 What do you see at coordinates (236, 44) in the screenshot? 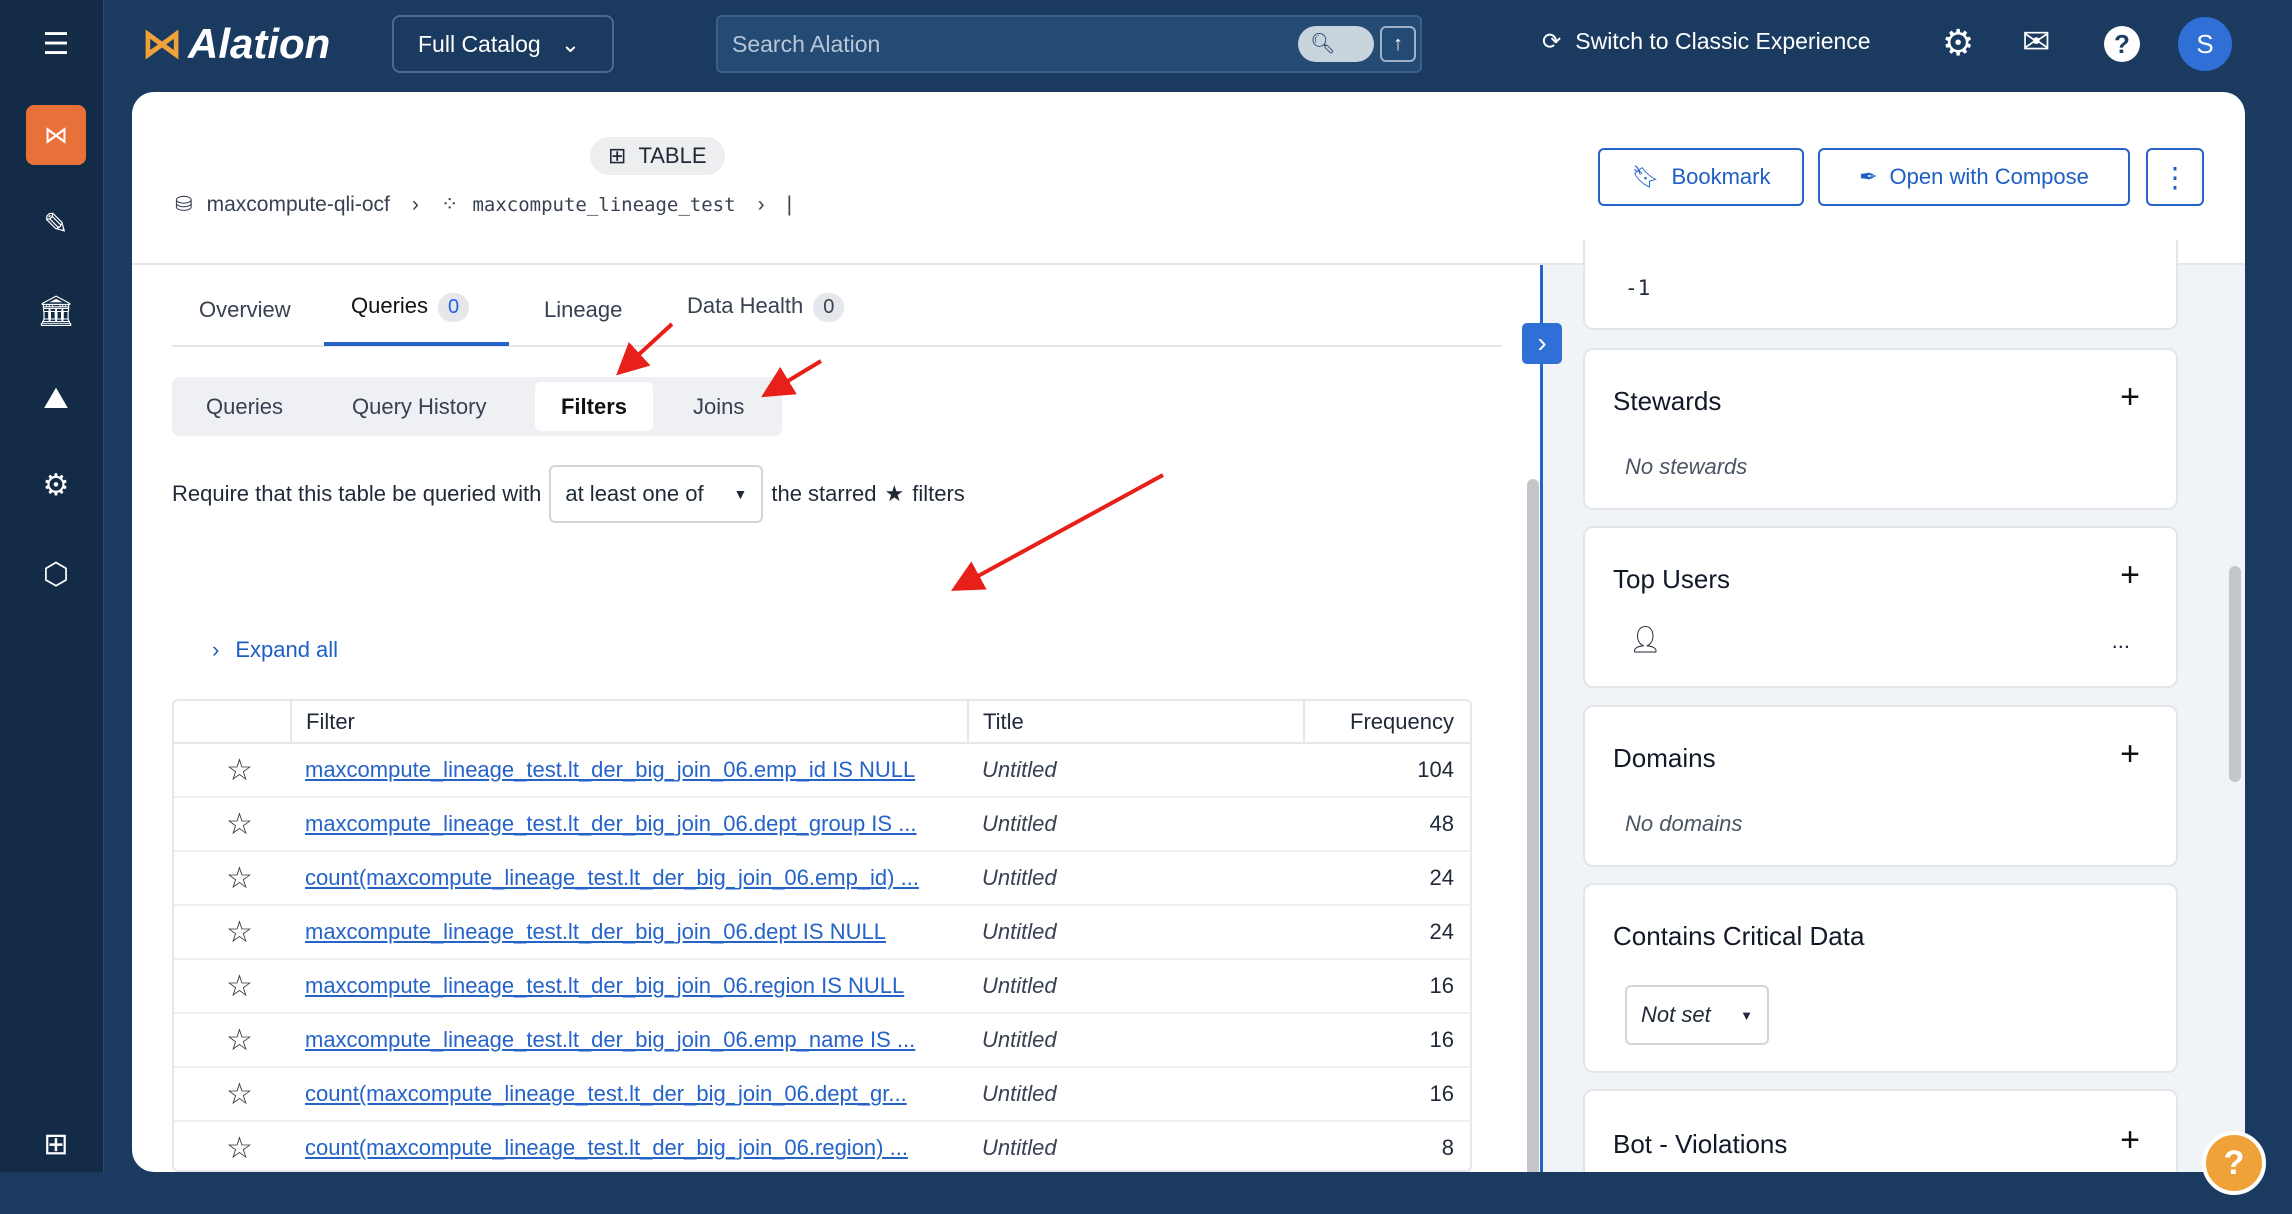
I see `alation-logo: ⋈ Alation` at bounding box center [236, 44].